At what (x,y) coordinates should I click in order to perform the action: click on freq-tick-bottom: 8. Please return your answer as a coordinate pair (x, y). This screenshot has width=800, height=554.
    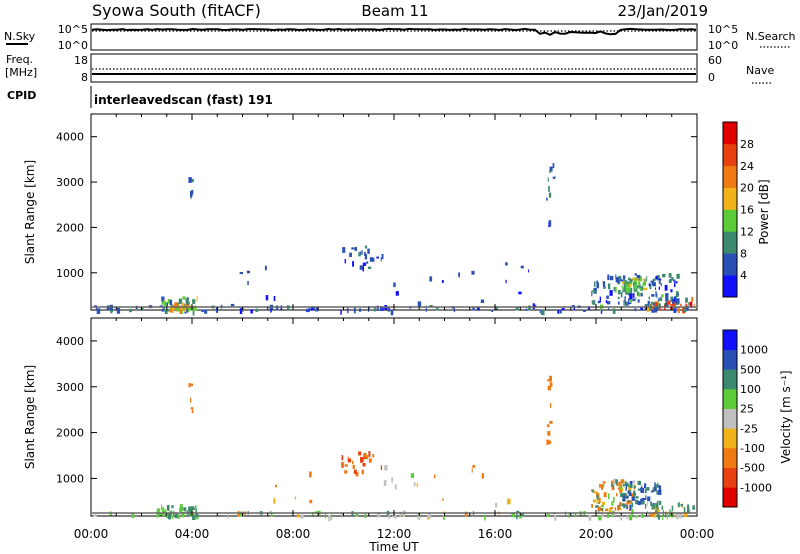
    Looking at the image, I should click on (84, 77).